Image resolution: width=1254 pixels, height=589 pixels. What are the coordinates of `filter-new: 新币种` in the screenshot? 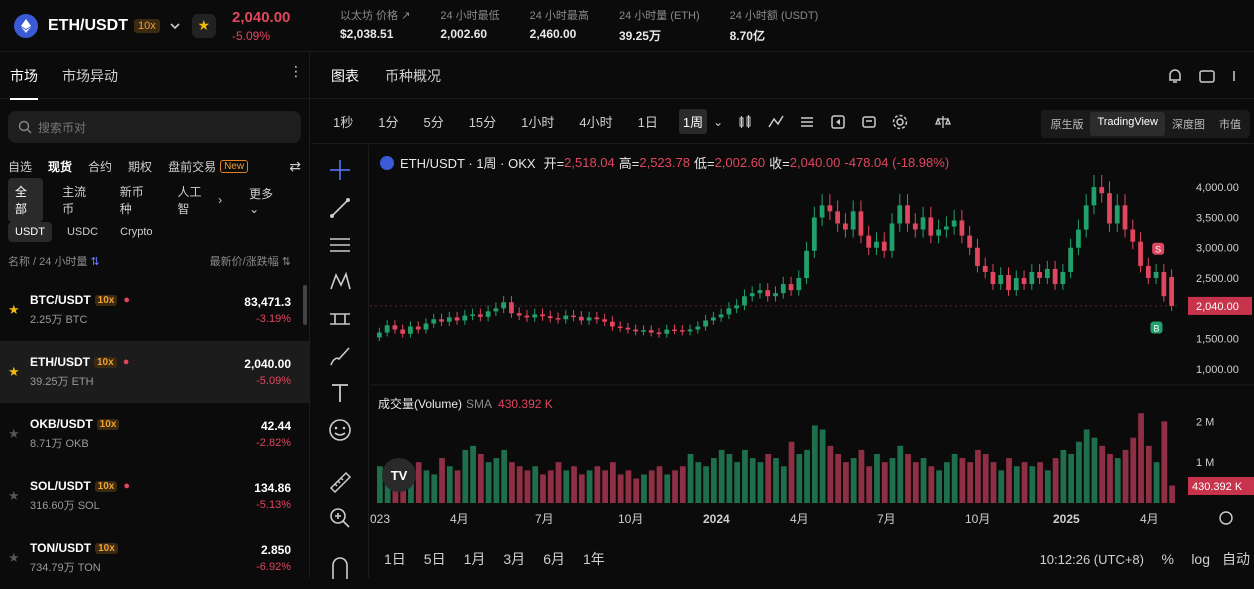 It's located at (131, 200).